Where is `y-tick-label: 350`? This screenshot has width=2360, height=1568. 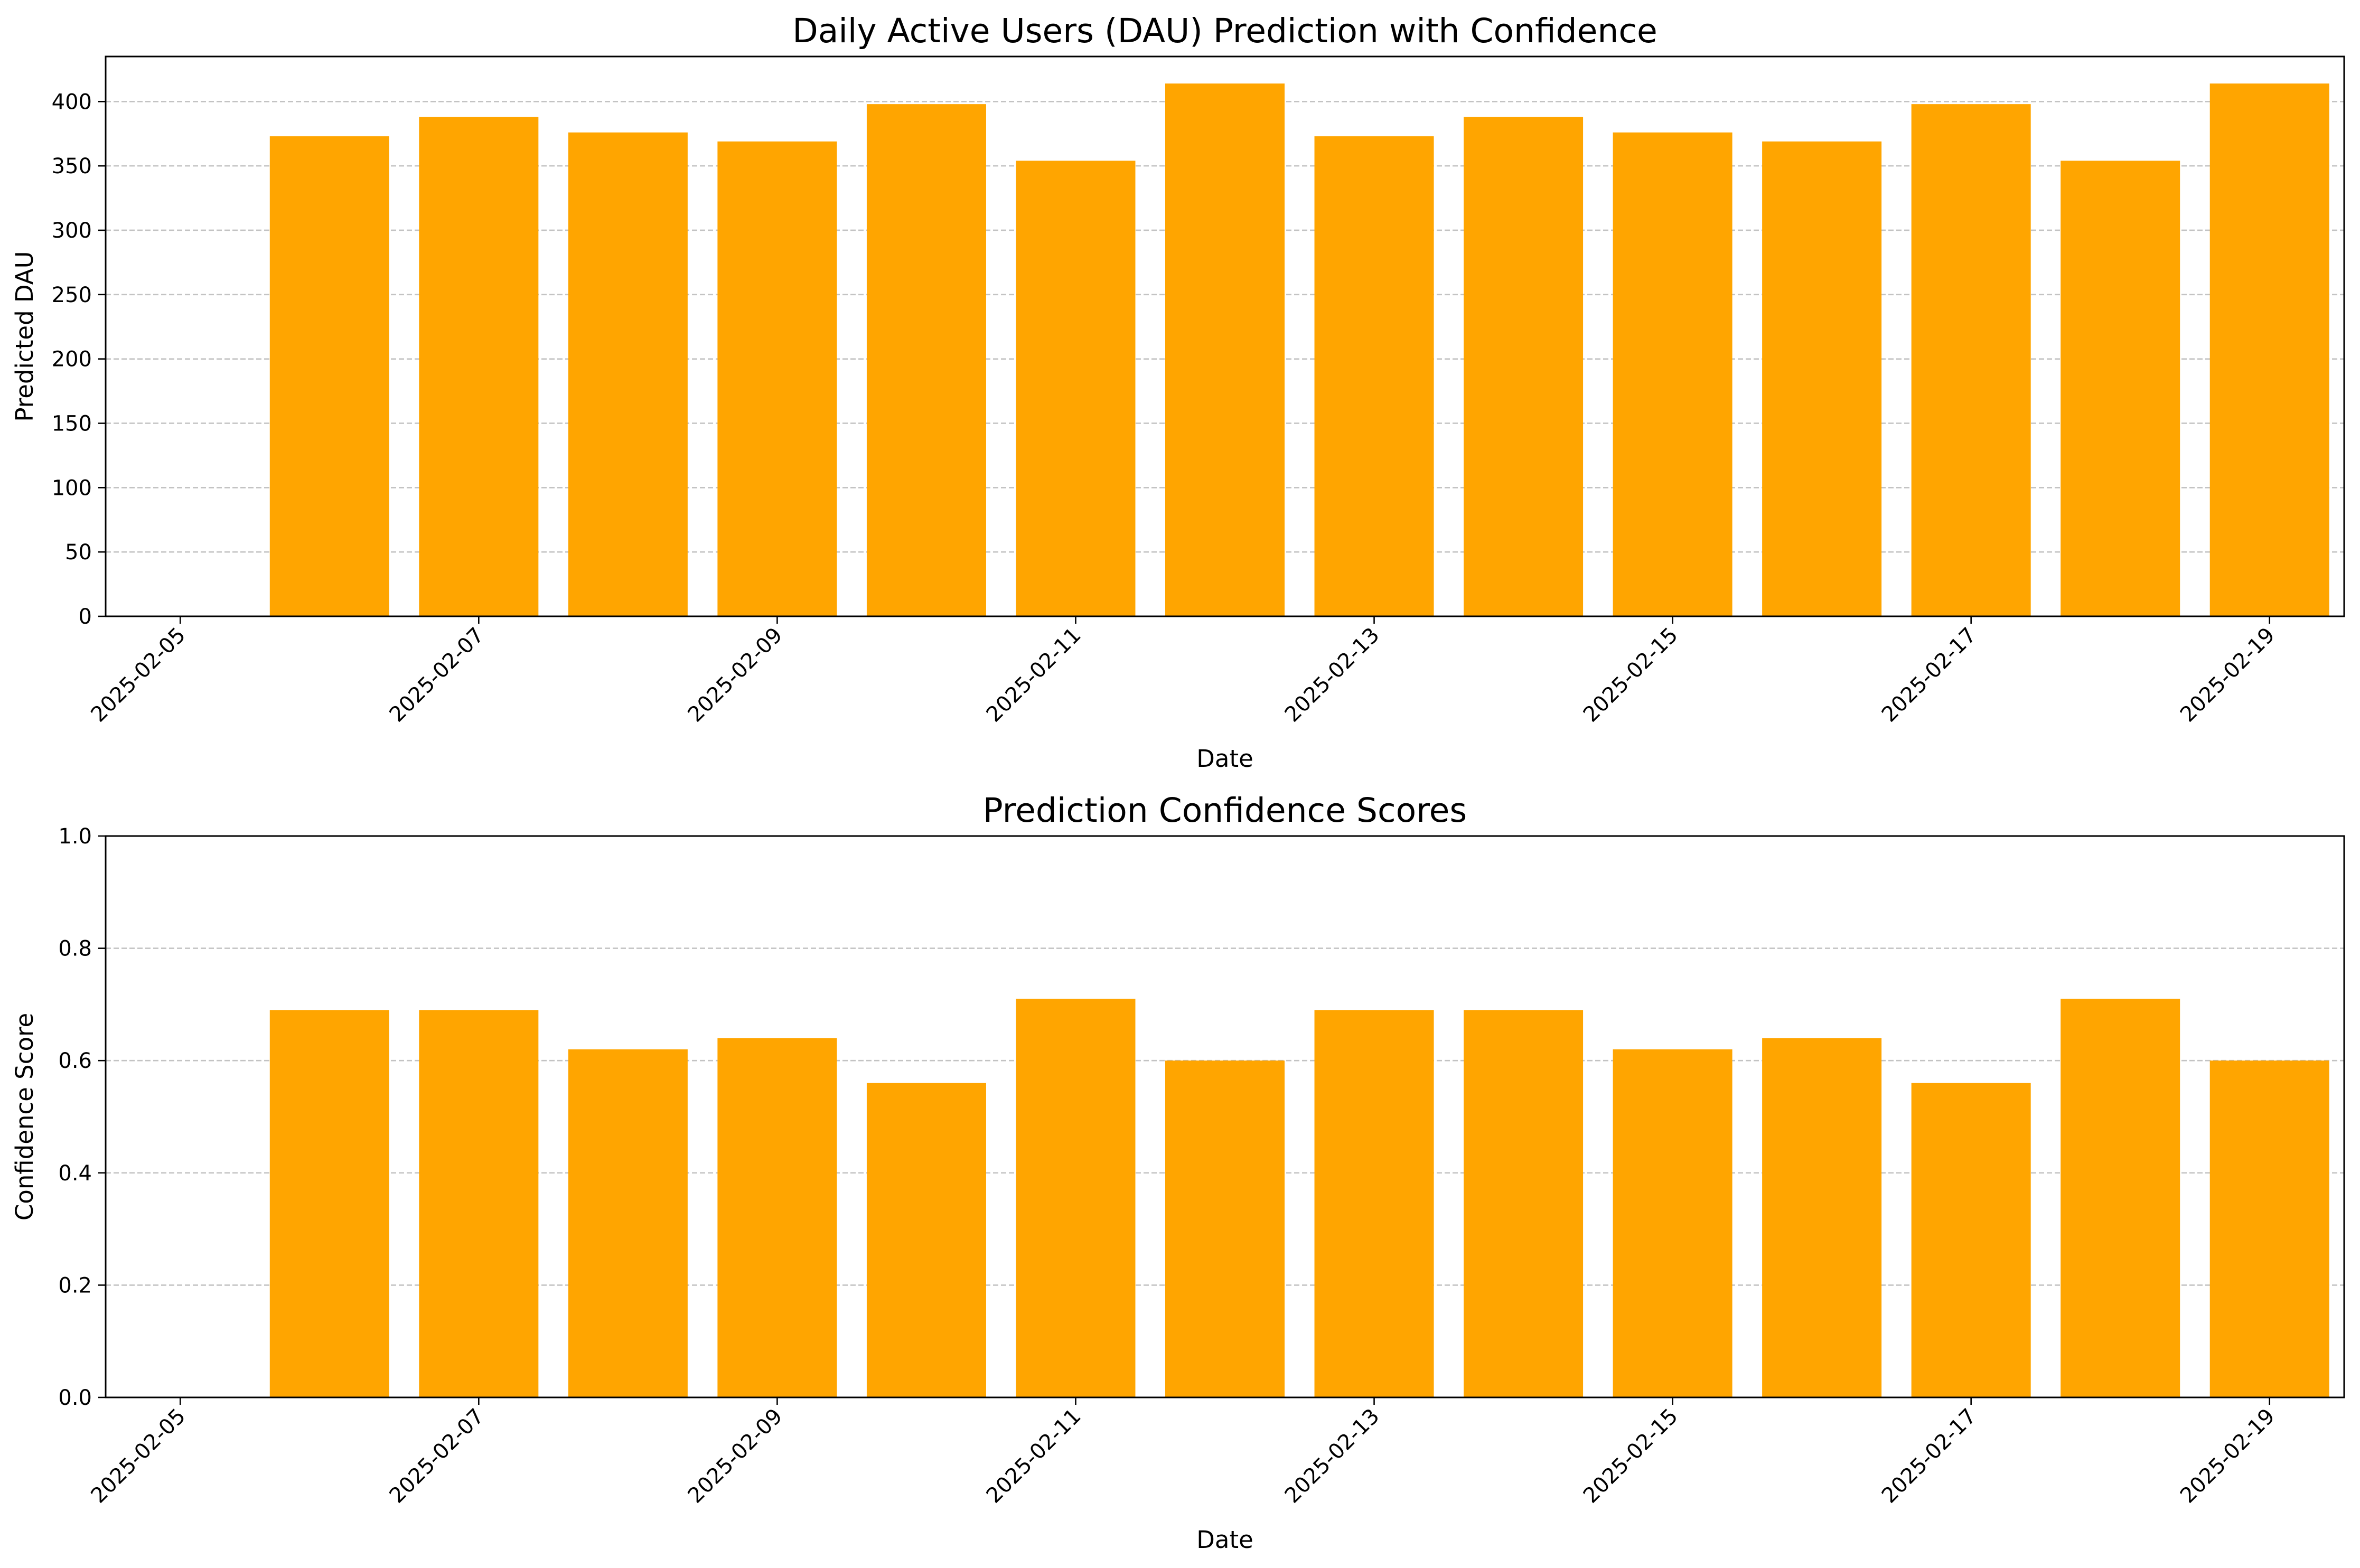 y-tick-label: 350 is located at coordinates (72, 166).